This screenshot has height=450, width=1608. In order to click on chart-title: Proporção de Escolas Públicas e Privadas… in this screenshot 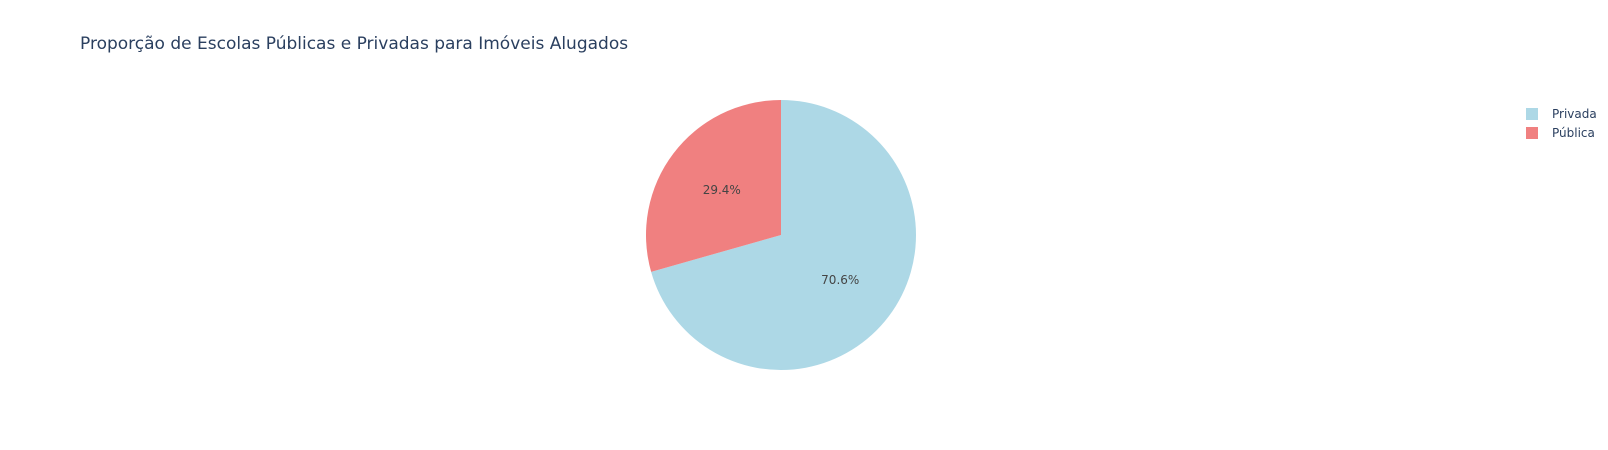, I will do `click(354, 44)`.